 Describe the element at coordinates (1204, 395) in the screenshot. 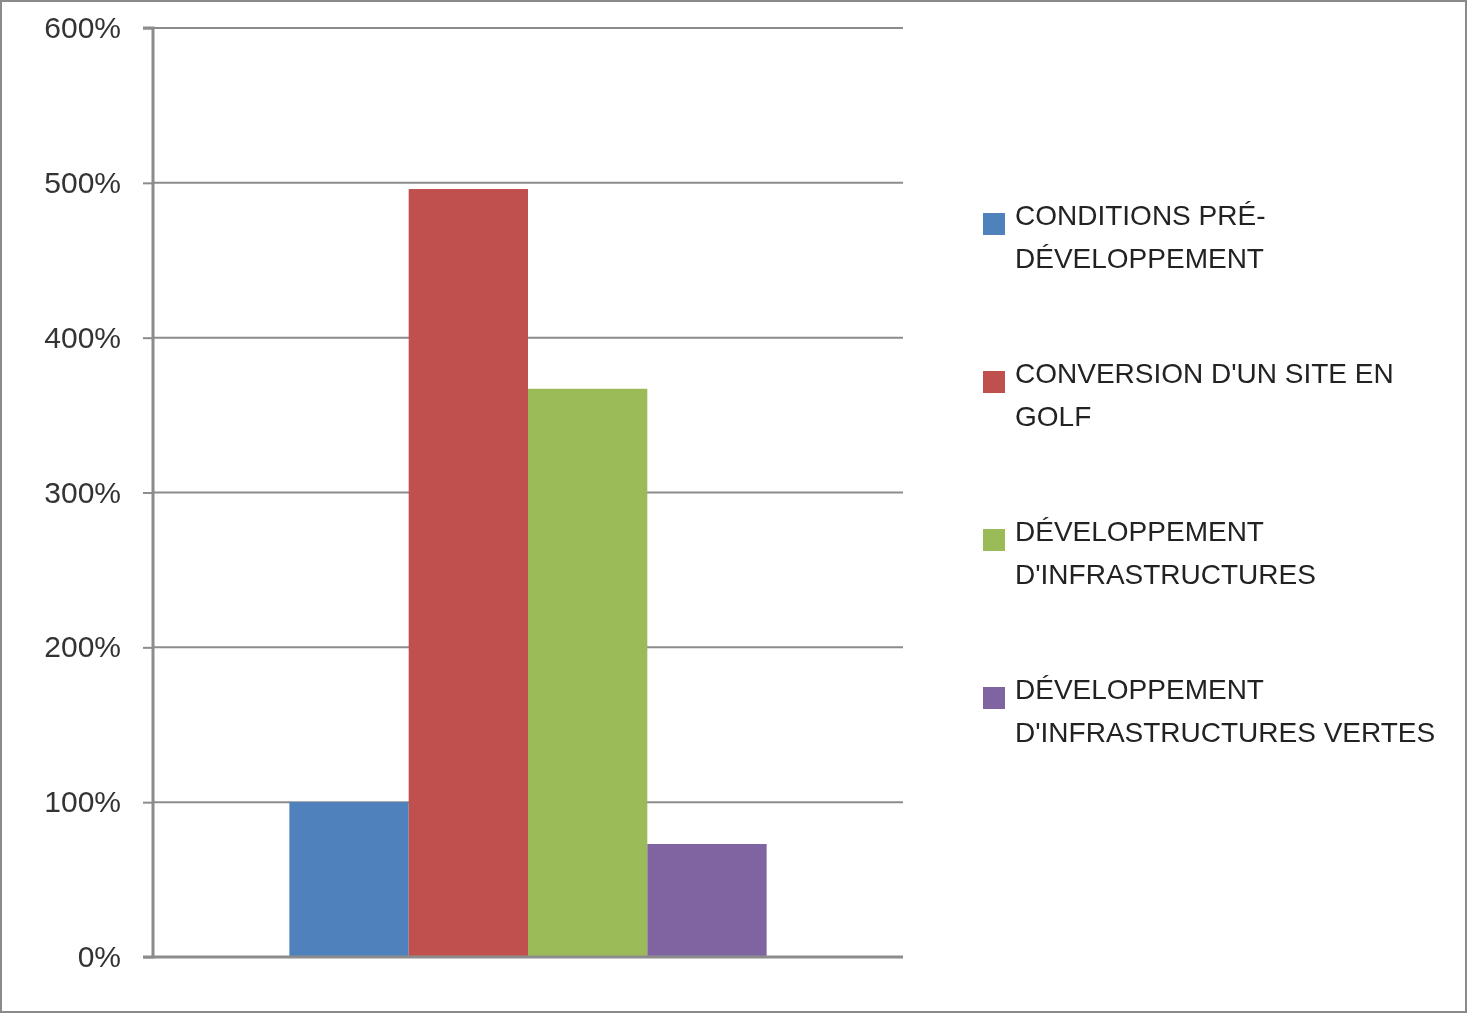

I see `legend-label: CONVERSION D'UN SITE EN GOLF` at that location.